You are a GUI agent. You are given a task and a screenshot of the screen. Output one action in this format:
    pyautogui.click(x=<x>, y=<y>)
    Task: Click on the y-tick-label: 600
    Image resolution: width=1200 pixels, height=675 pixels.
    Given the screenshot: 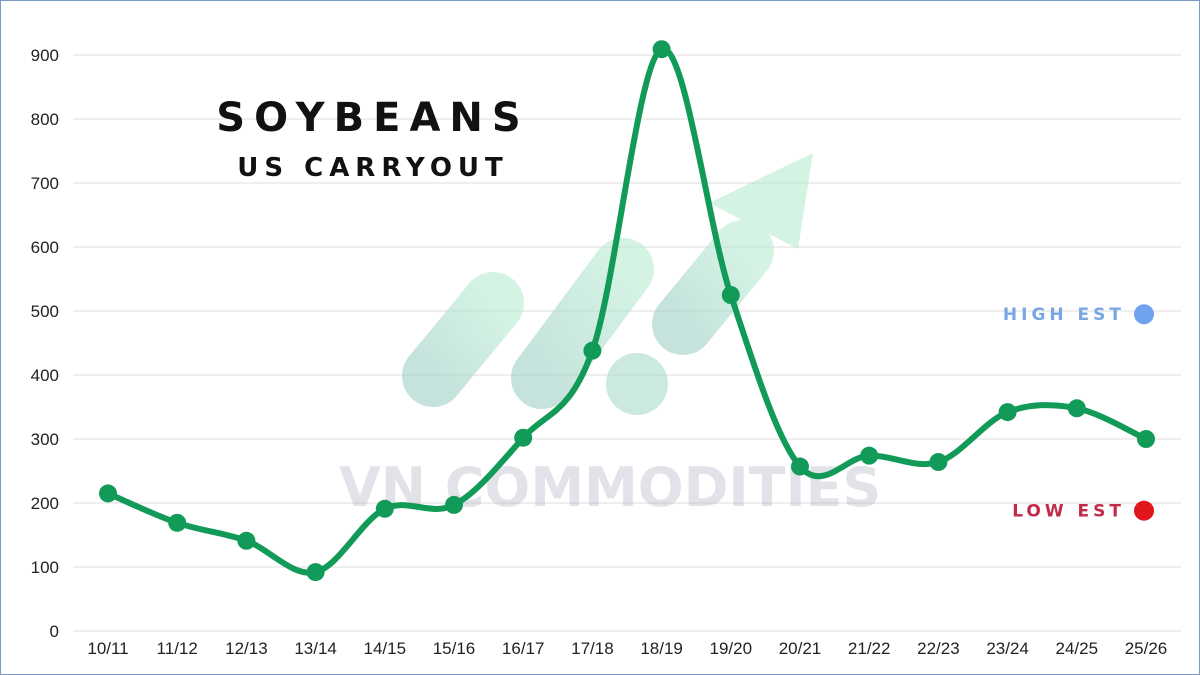 What is the action you would take?
    pyautogui.click(x=45, y=247)
    